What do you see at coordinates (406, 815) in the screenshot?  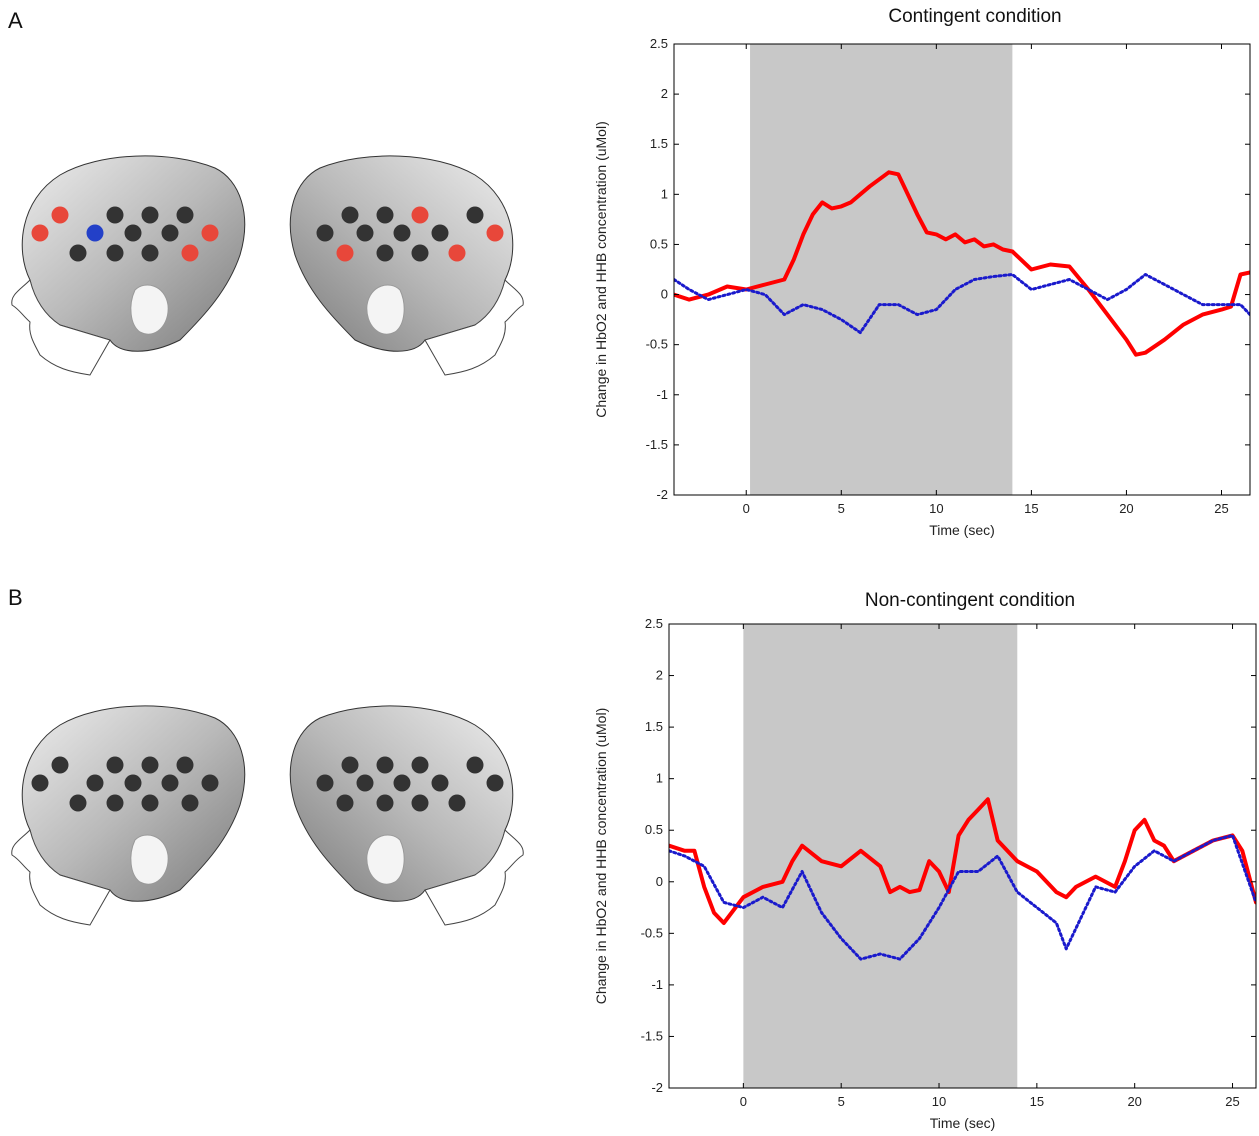 I see `infant-head-right-icon` at bounding box center [406, 815].